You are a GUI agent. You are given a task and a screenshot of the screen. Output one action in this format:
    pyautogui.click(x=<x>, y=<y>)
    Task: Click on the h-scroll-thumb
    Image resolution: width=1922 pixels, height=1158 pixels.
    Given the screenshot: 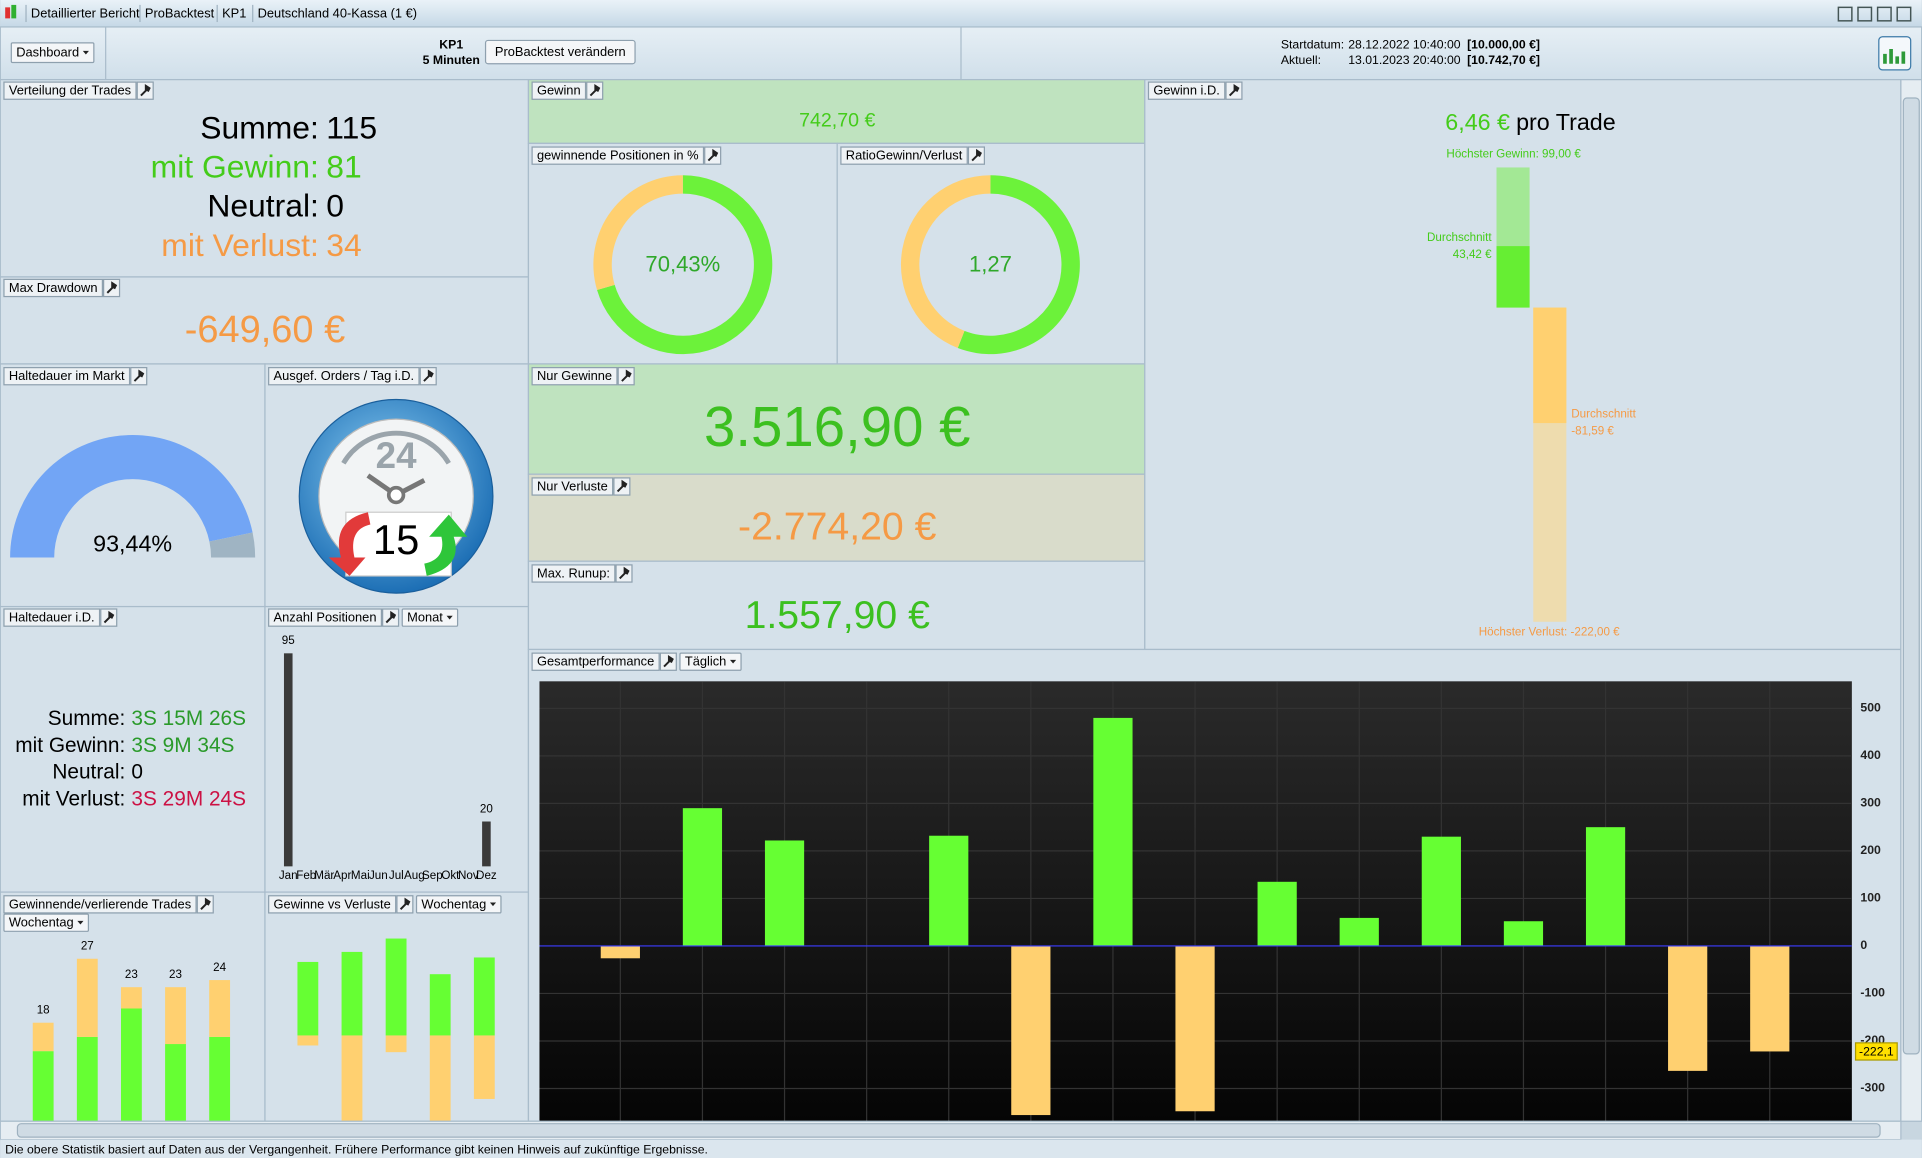 What is the action you would take?
    pyautogui.click(x=948, y=1130)
    